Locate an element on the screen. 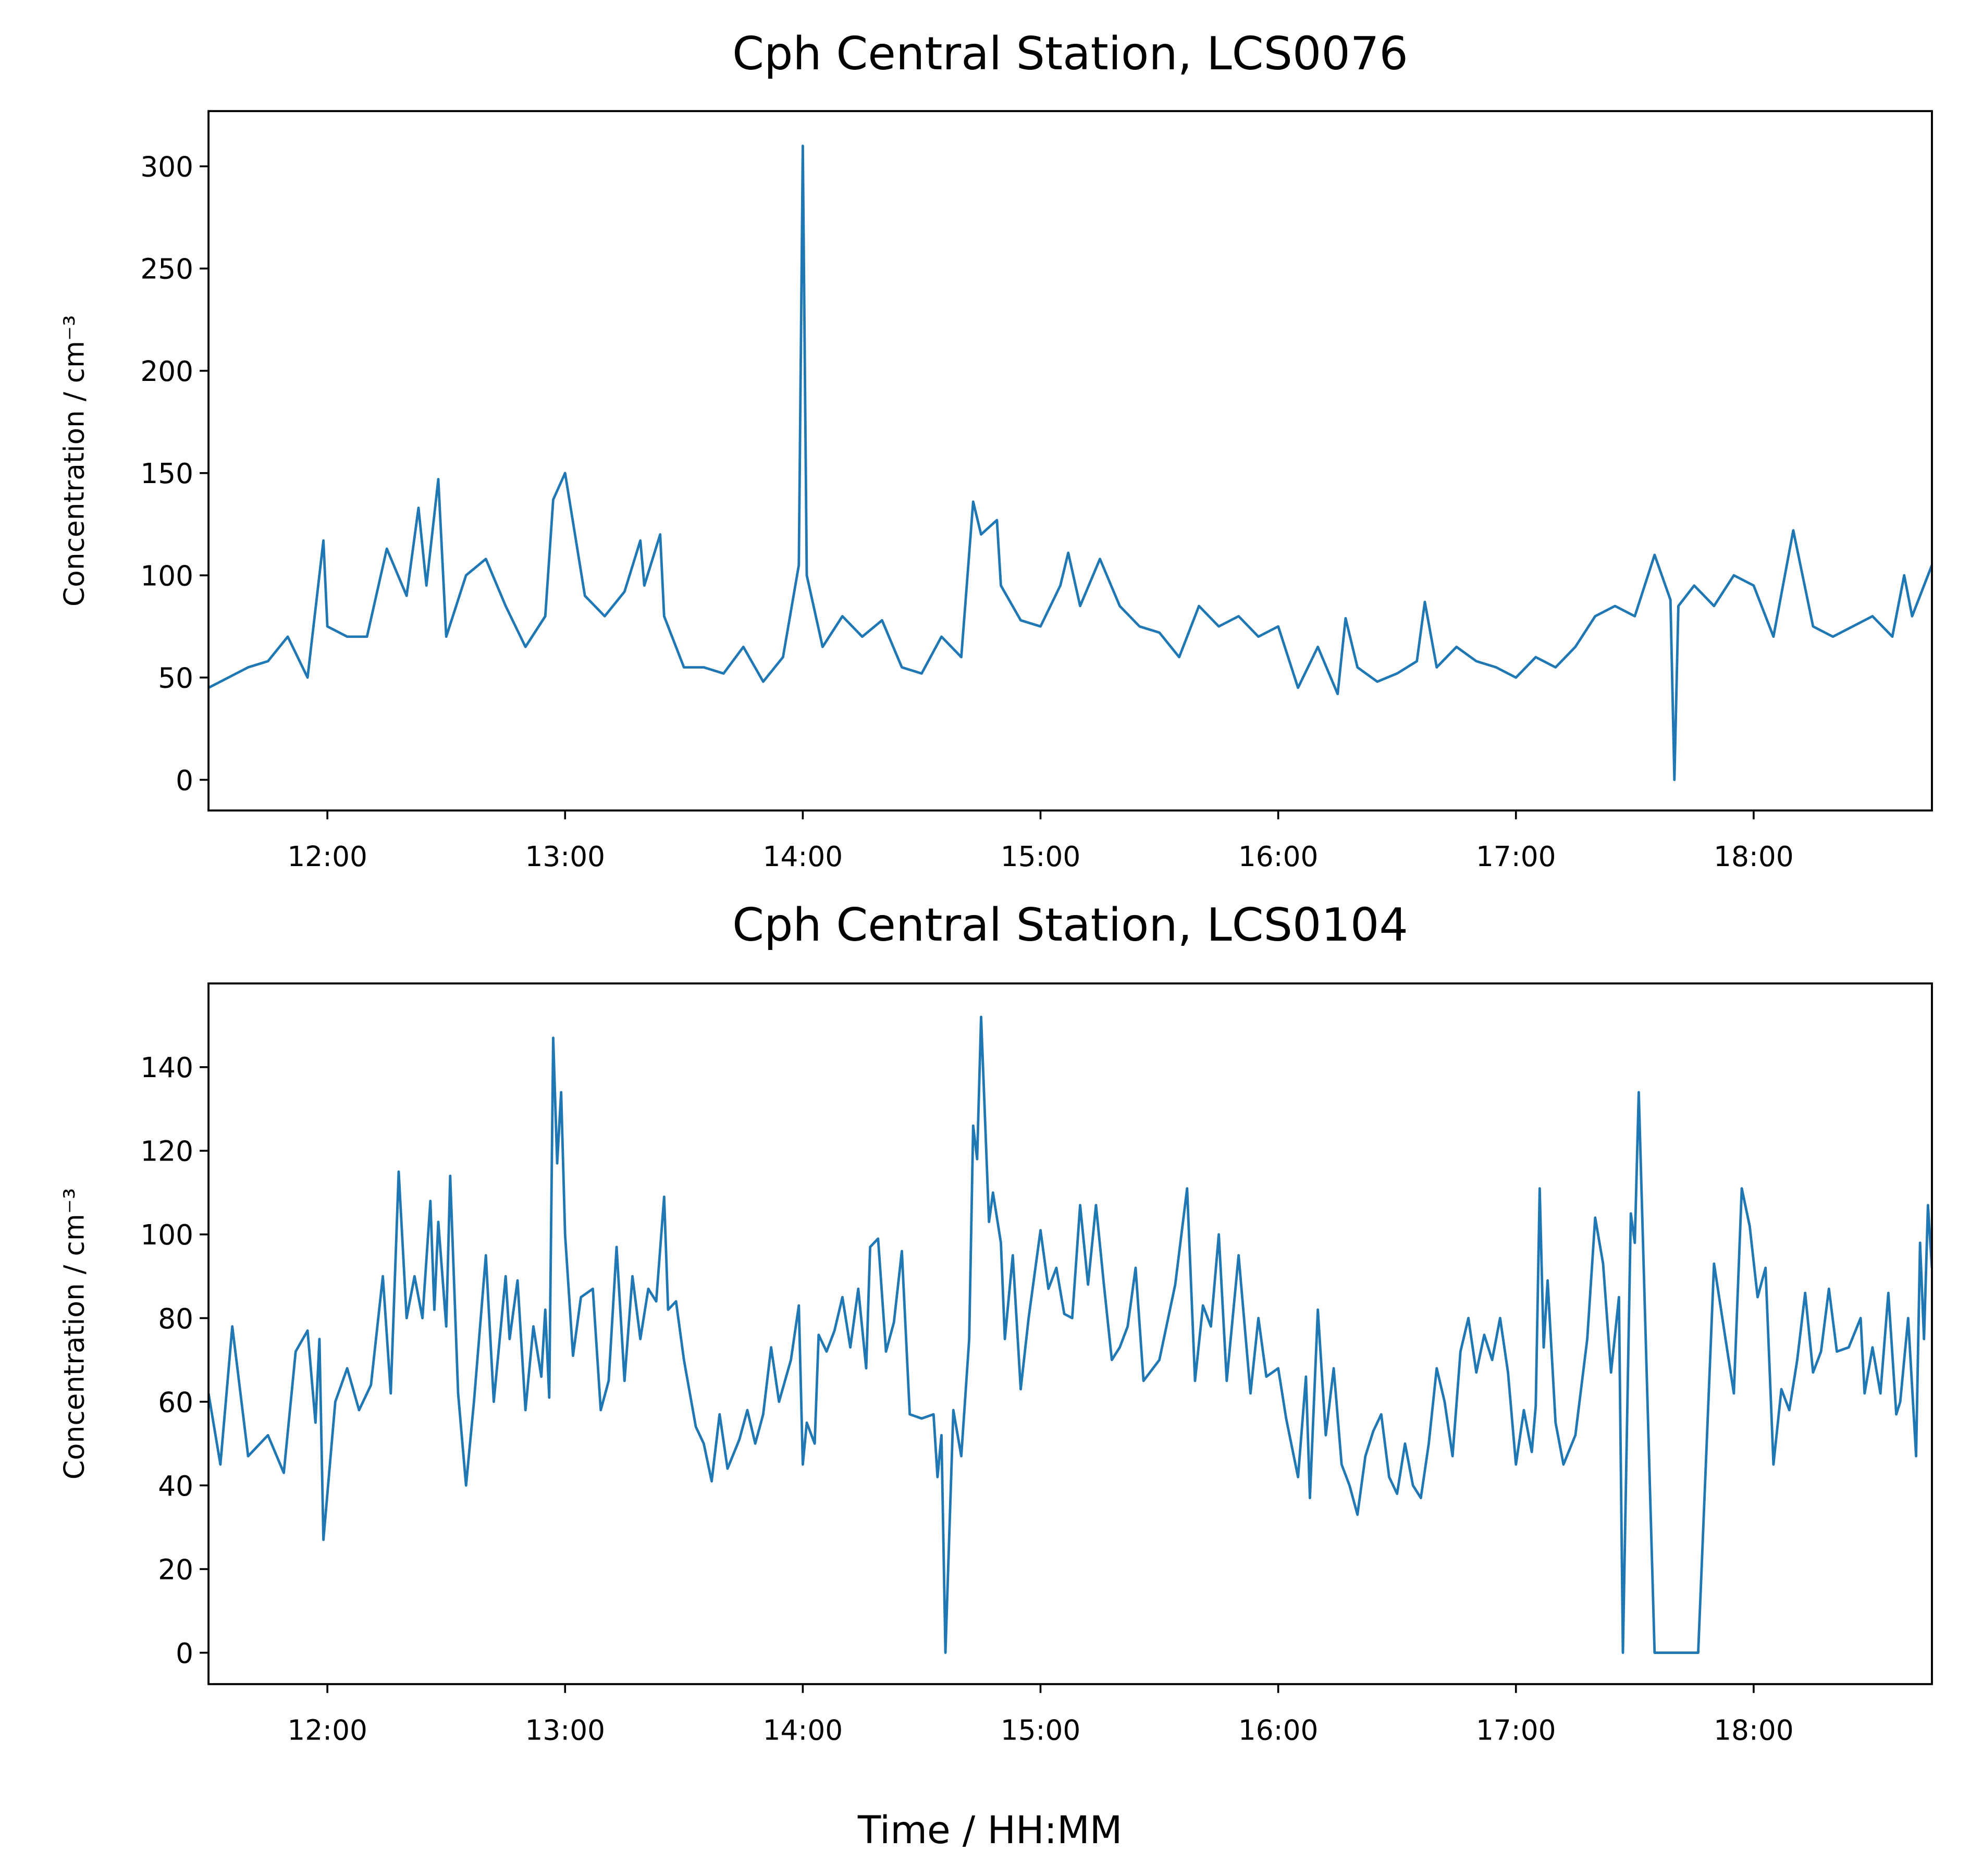 The width and height of the screenshot is (1970, 1876). y-tick-label: 150 is located at coordinates (166, 474).